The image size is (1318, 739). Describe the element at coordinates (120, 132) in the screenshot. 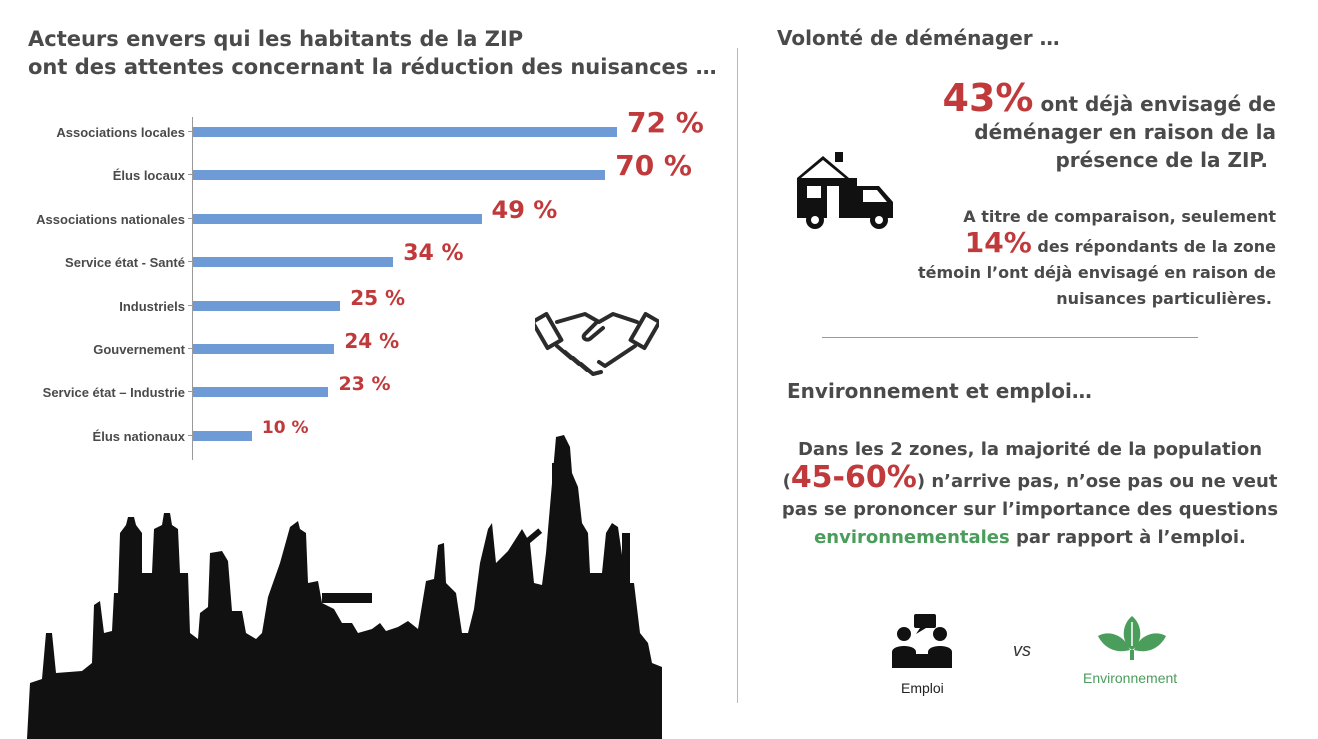

I see `category-label: Associations locales` at that location.